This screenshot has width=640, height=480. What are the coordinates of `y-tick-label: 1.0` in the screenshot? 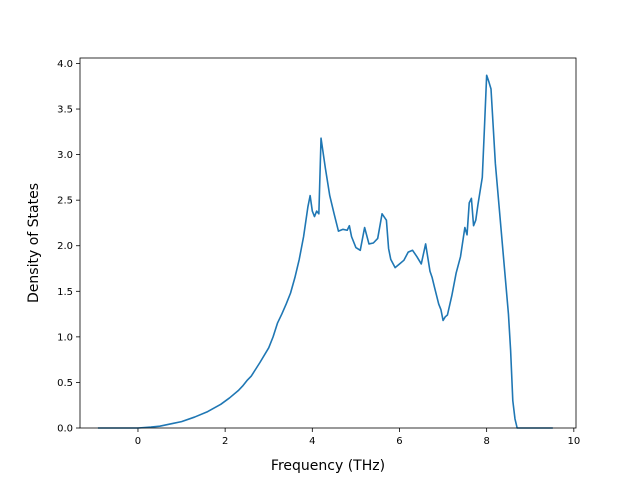 It's located at (65, 337).